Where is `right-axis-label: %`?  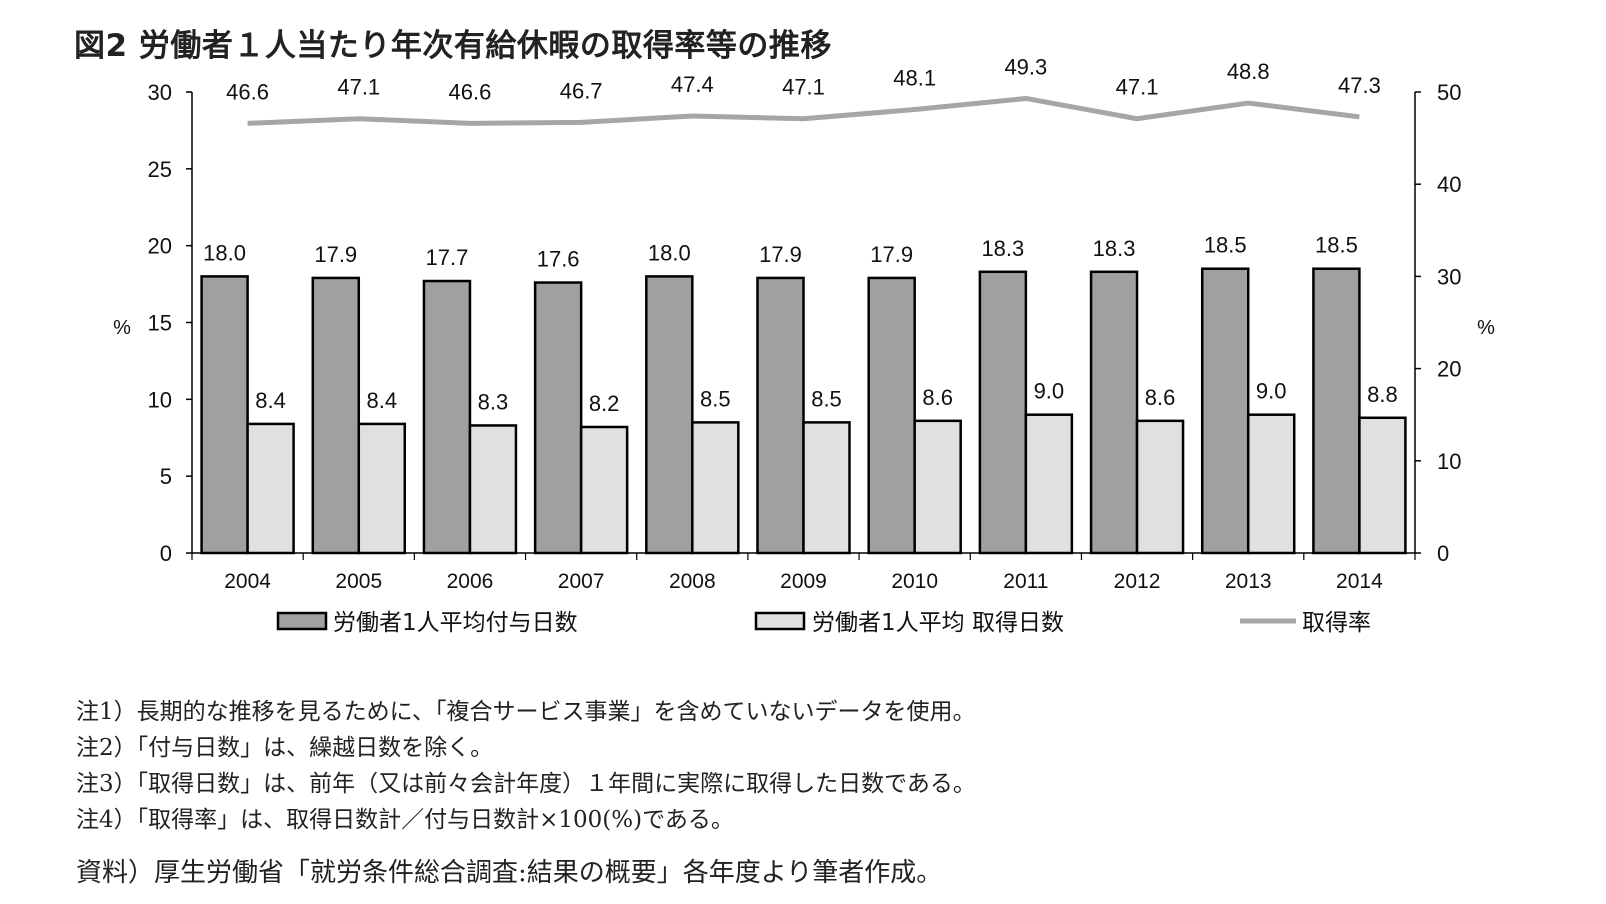 right-axis-label: % is located at coordinates (1486, 328).